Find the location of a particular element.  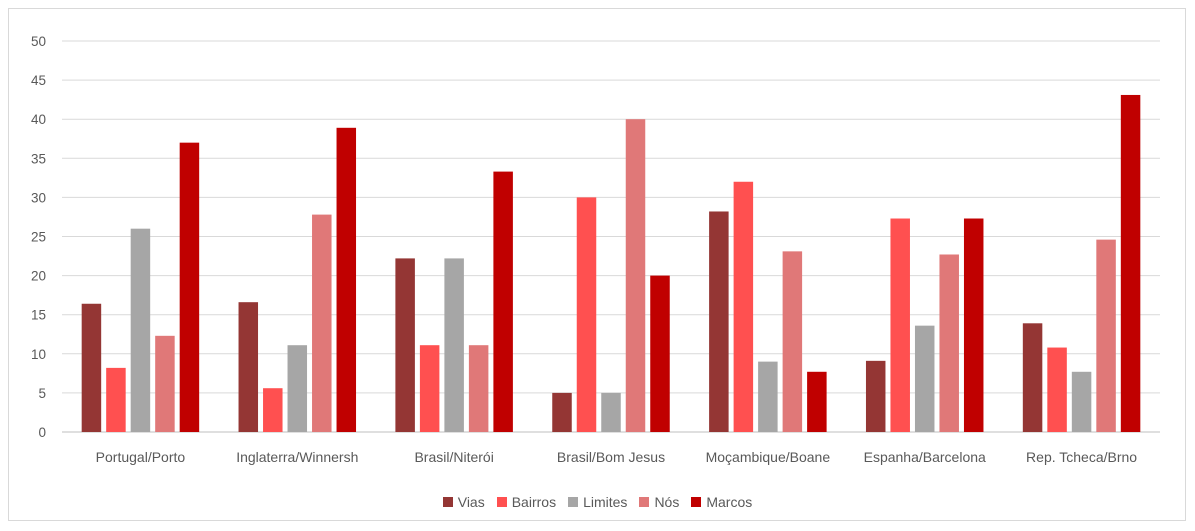

legend-item: Marcos is located at coordinates (721, 502).